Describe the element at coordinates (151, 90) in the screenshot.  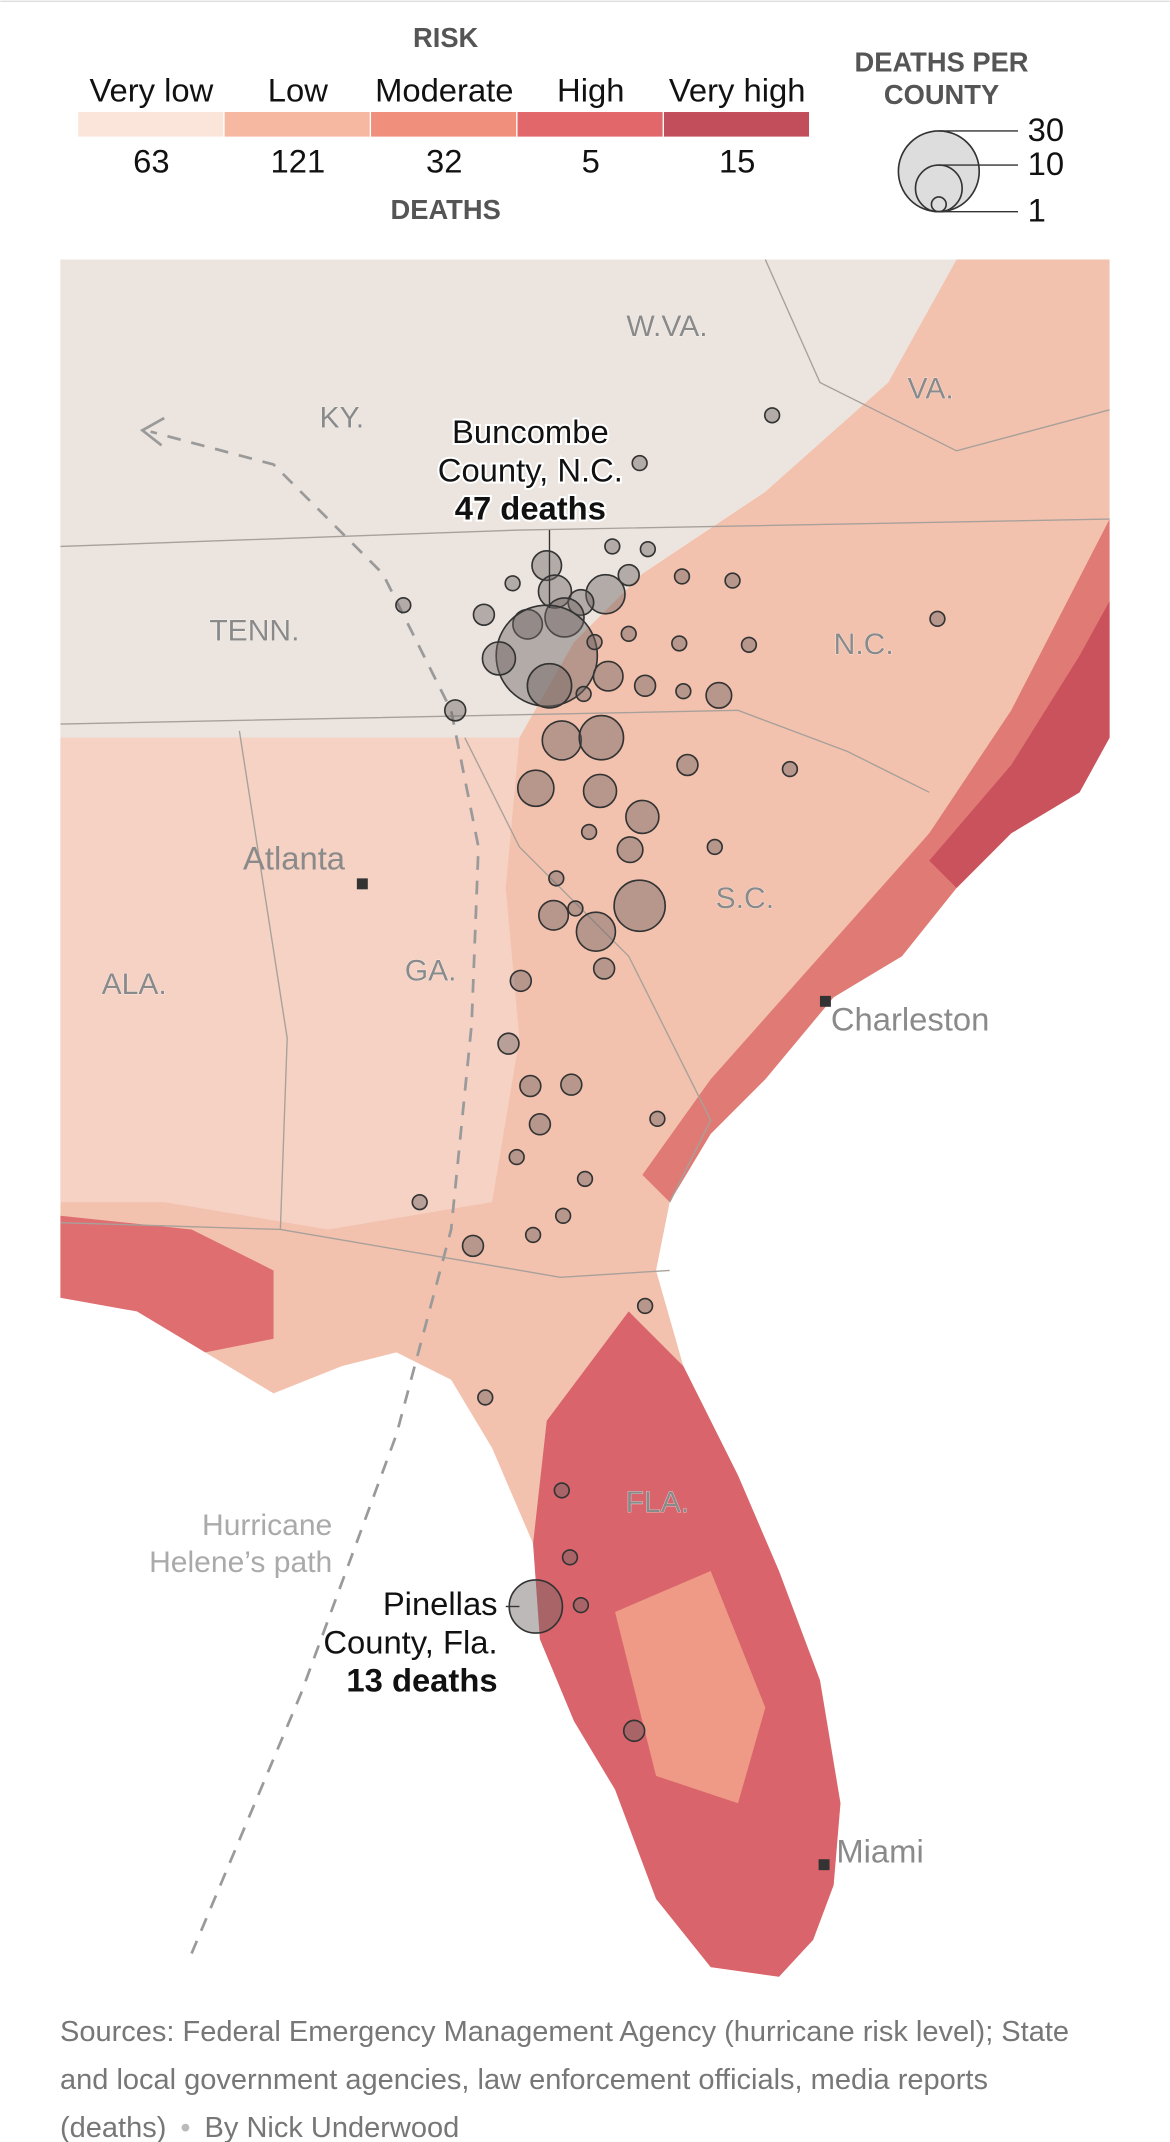
I see `legend-label: Very low` at that location.